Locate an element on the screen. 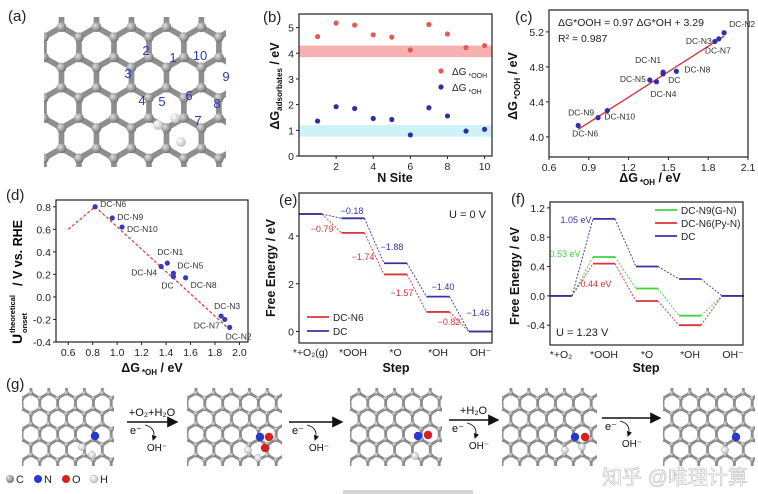 Image resolution: width=758 pixels, height=494 pixels. y-tick-label: 0.8 is located at coordinates (43, 208).